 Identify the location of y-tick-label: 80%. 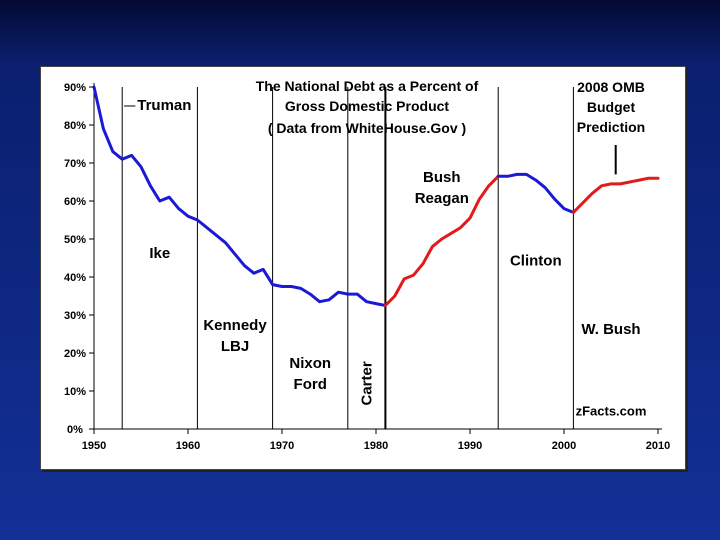
(75, 126).